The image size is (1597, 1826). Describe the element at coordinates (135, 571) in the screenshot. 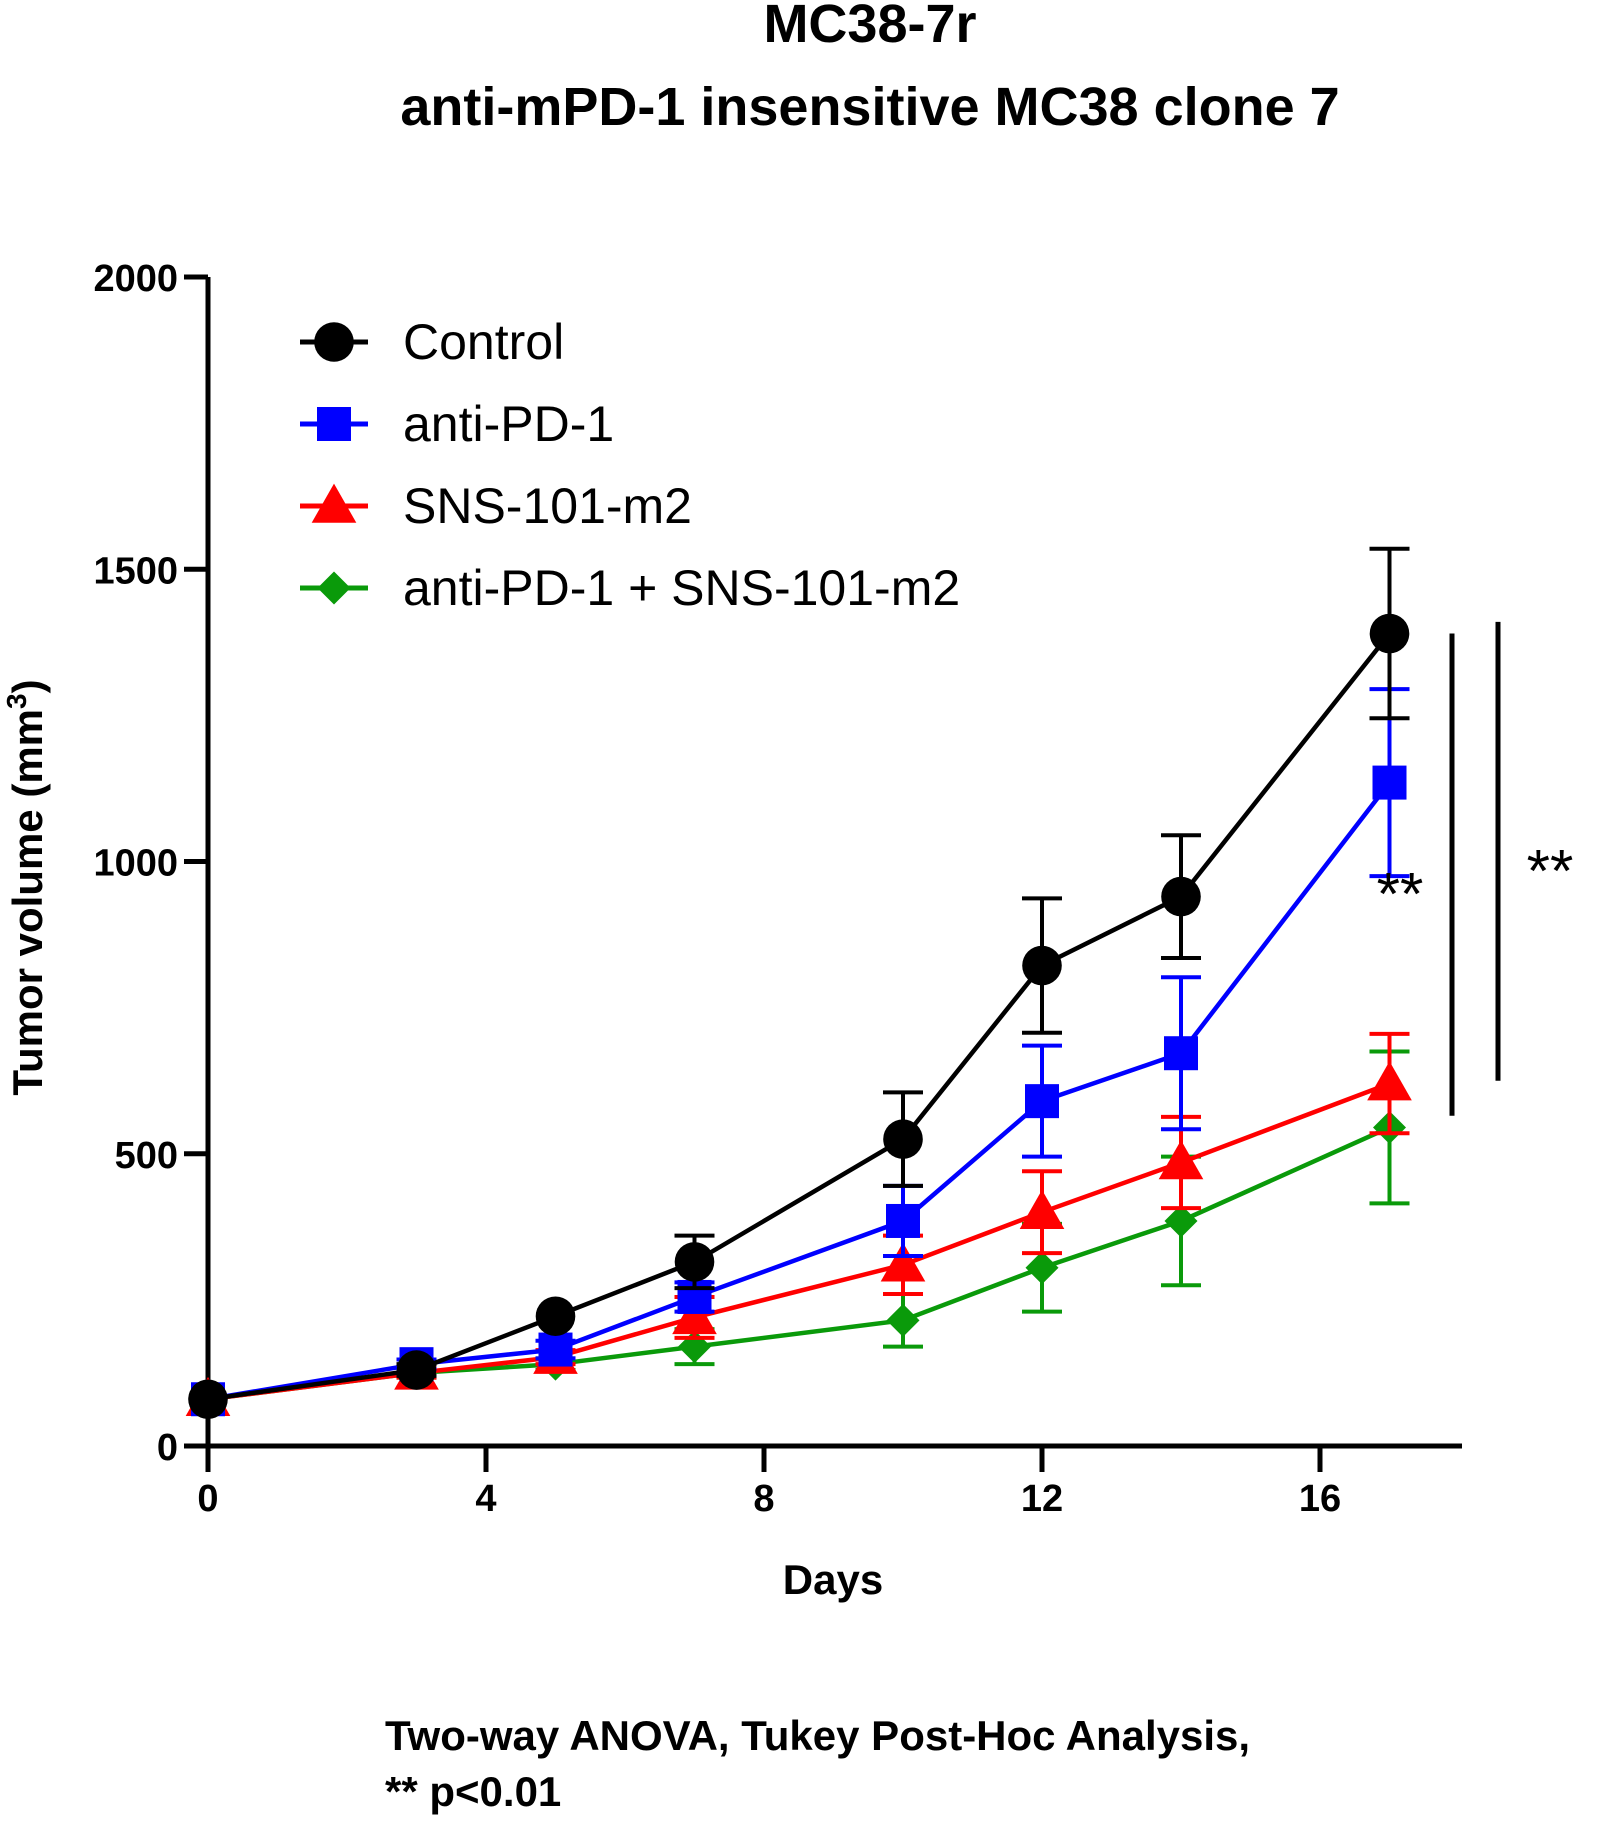

I see `y-tick-label: 1500` at that location.